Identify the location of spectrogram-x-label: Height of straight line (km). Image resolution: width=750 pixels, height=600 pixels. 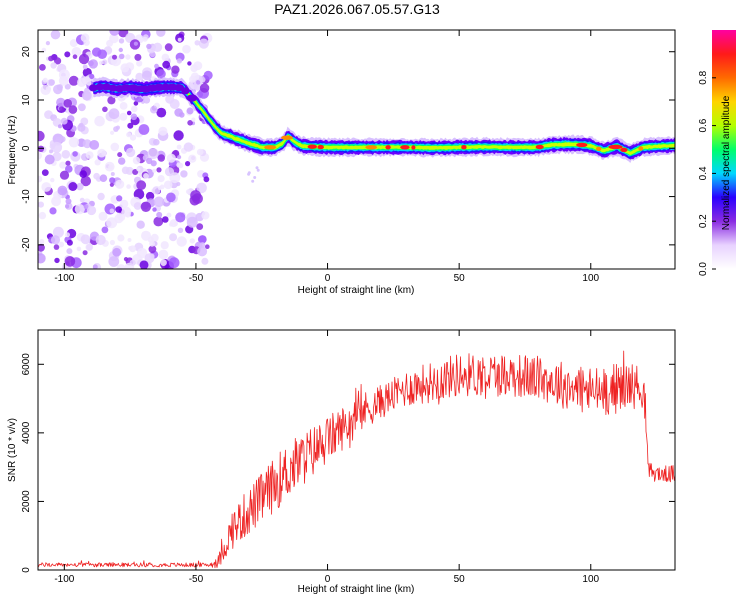
(356, 290).